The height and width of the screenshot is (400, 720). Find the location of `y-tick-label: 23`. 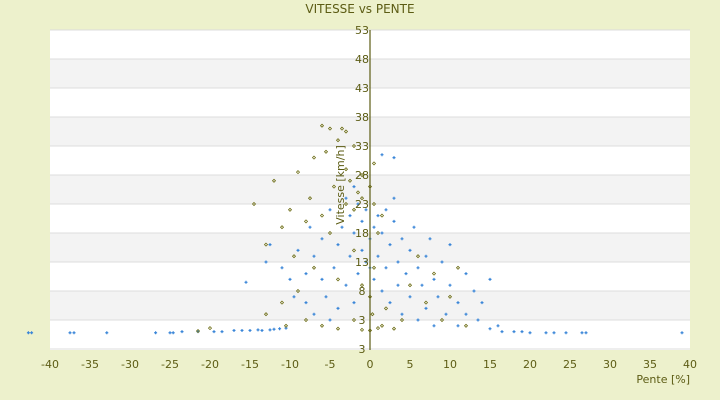

y-tick-label: 23 is located at coordinates (362, 204).